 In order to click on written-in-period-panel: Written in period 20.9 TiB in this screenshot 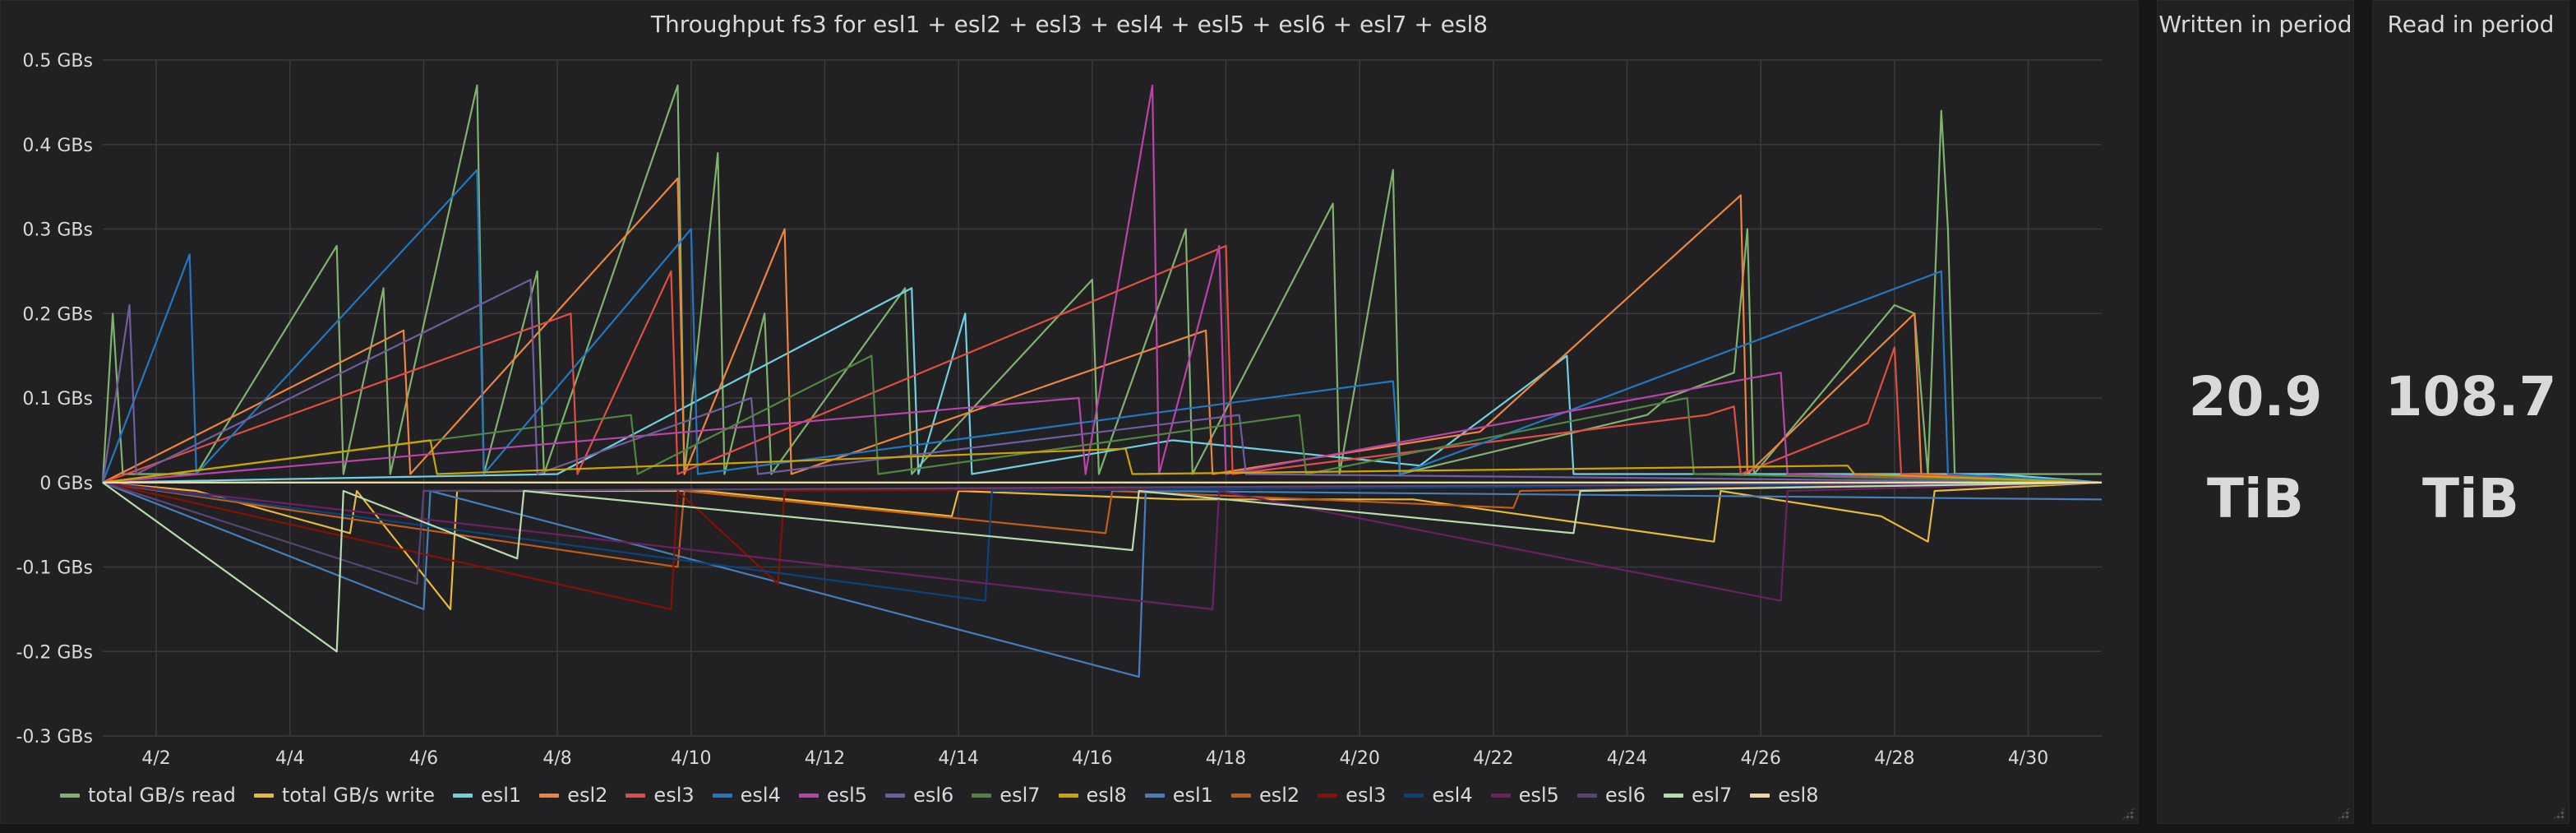, I will do `click(2256, 412)`.